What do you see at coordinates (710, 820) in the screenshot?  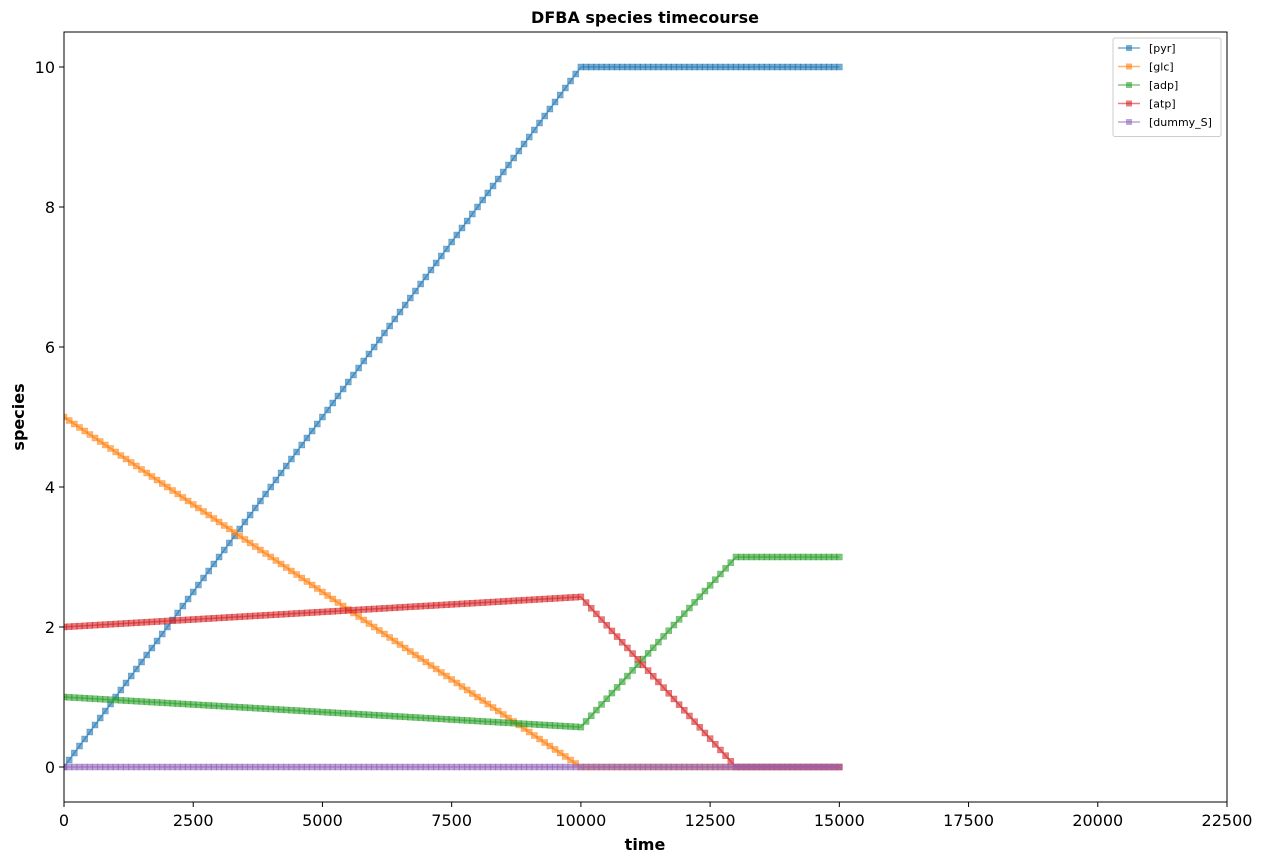 I see `x-tick-label: 12500` at bounding box center [710, 820].